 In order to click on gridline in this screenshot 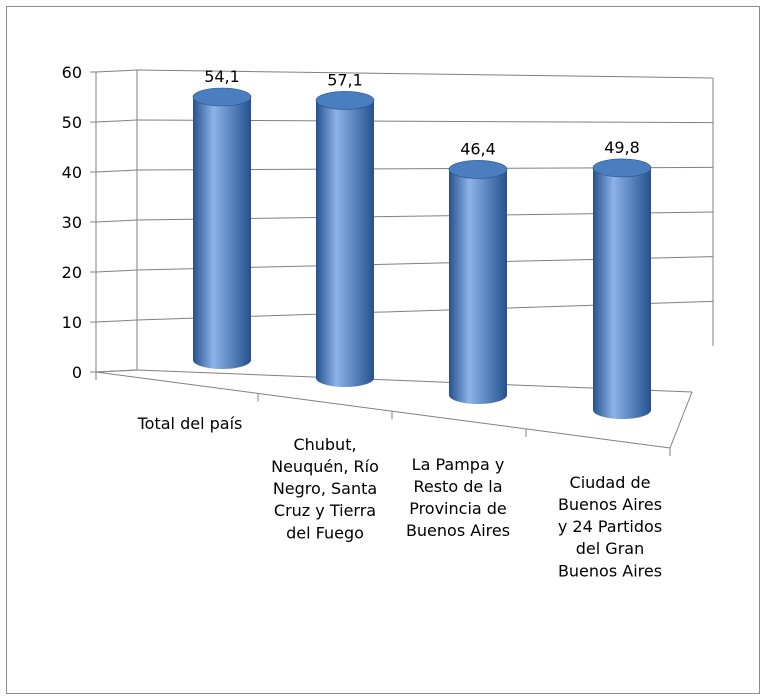, I will do `click(425, 74)`.